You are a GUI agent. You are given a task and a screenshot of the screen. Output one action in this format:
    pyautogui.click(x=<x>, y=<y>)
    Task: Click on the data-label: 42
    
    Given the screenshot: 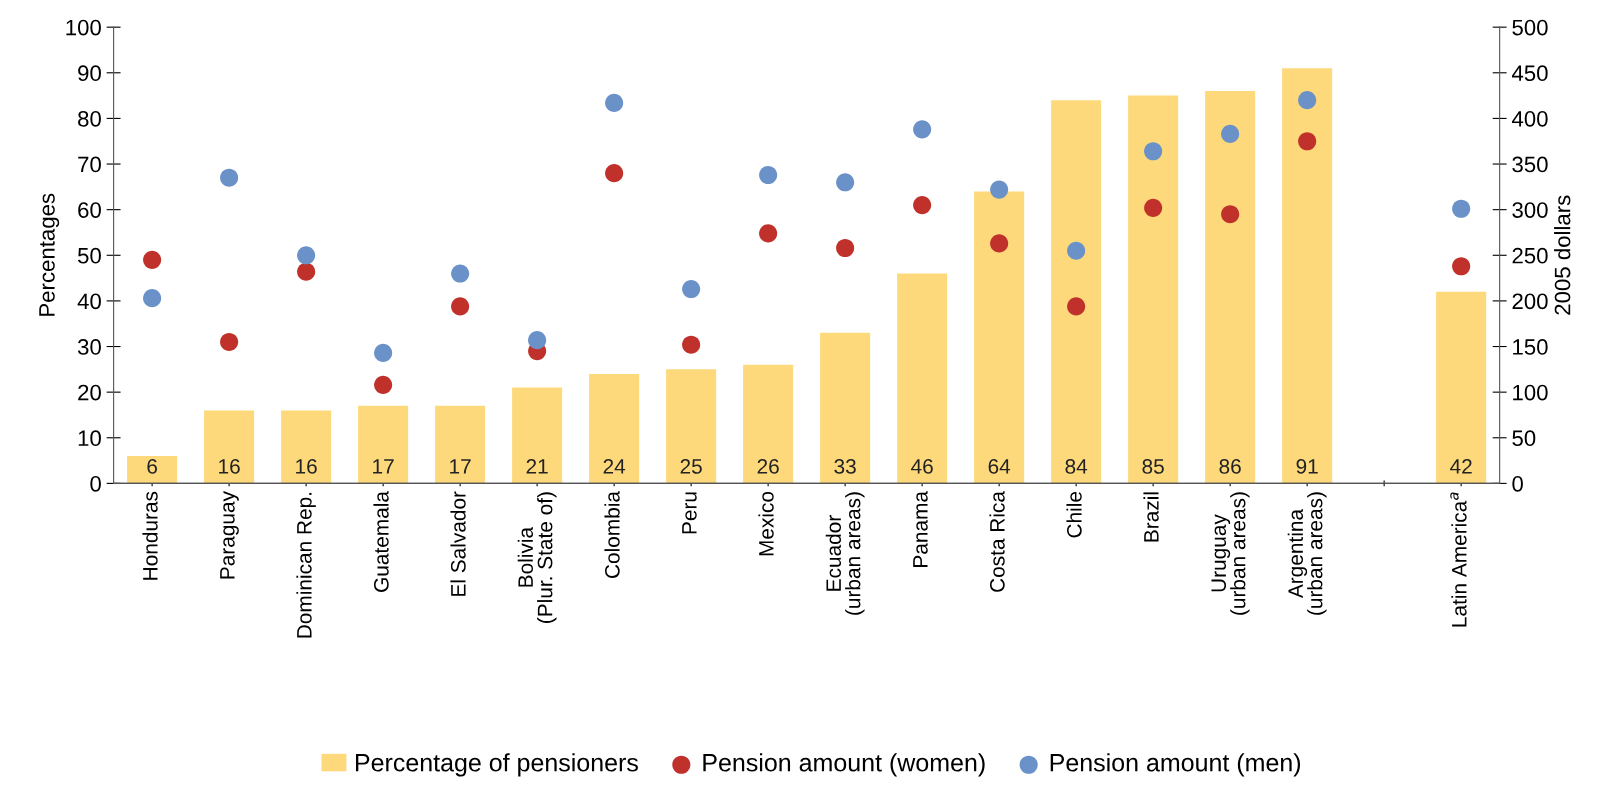 What is the action you would take?
    pyautogui.click(x=1461, y=466)
    